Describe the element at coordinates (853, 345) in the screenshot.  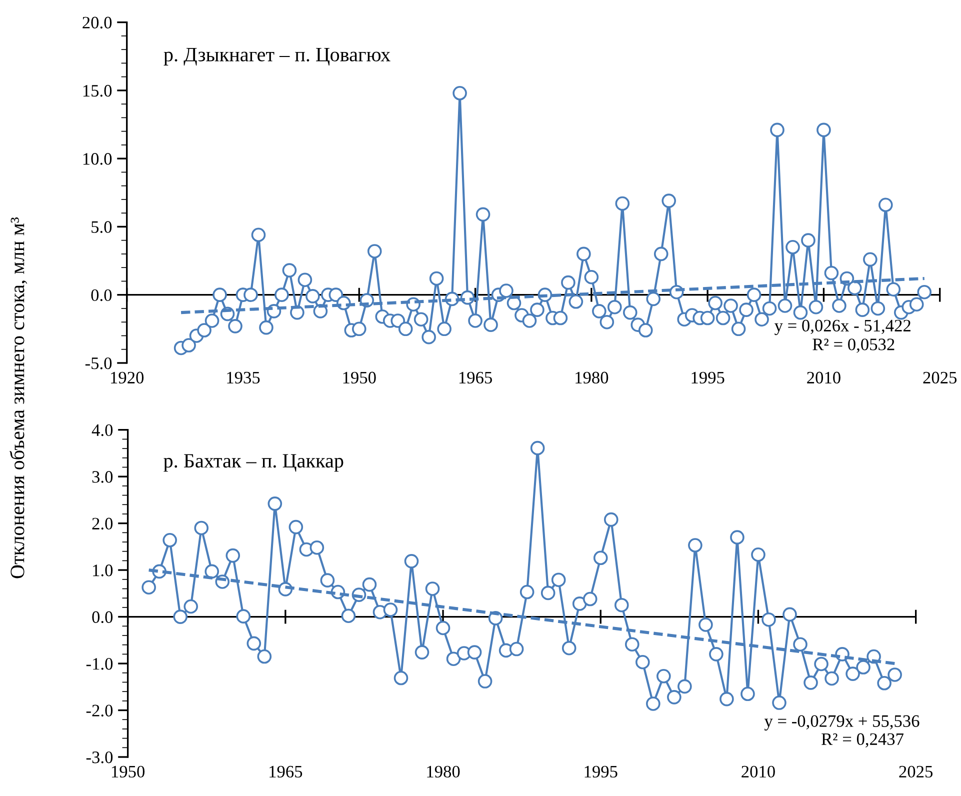
I see `annotation: R² = 0,0532` at that location.